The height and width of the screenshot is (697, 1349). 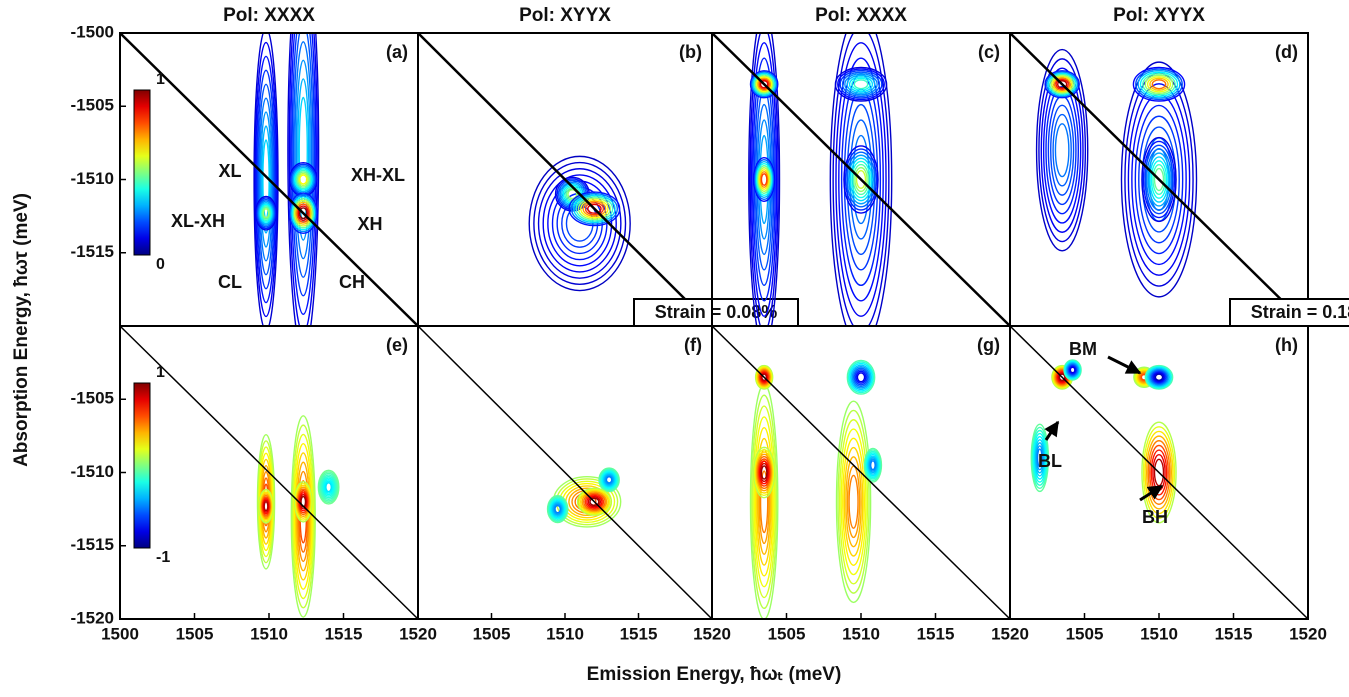 I want to click on annotation: XL-XH, so click(x=198, y=221).